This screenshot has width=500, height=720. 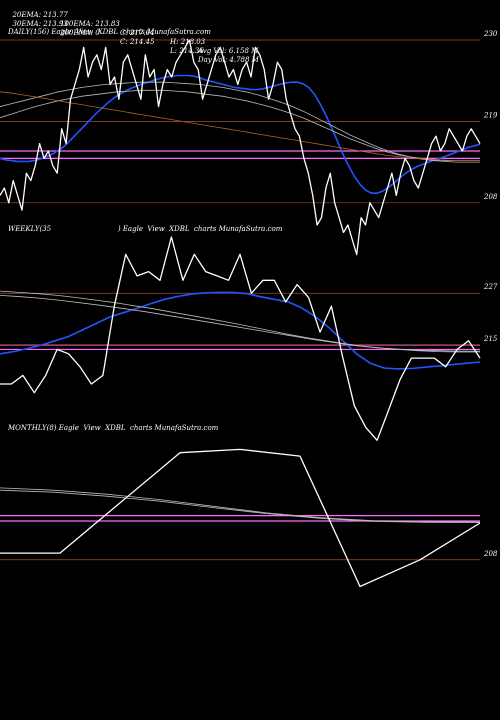 I want to click on high-label: H: 218.03, so click(x=188, y=42).